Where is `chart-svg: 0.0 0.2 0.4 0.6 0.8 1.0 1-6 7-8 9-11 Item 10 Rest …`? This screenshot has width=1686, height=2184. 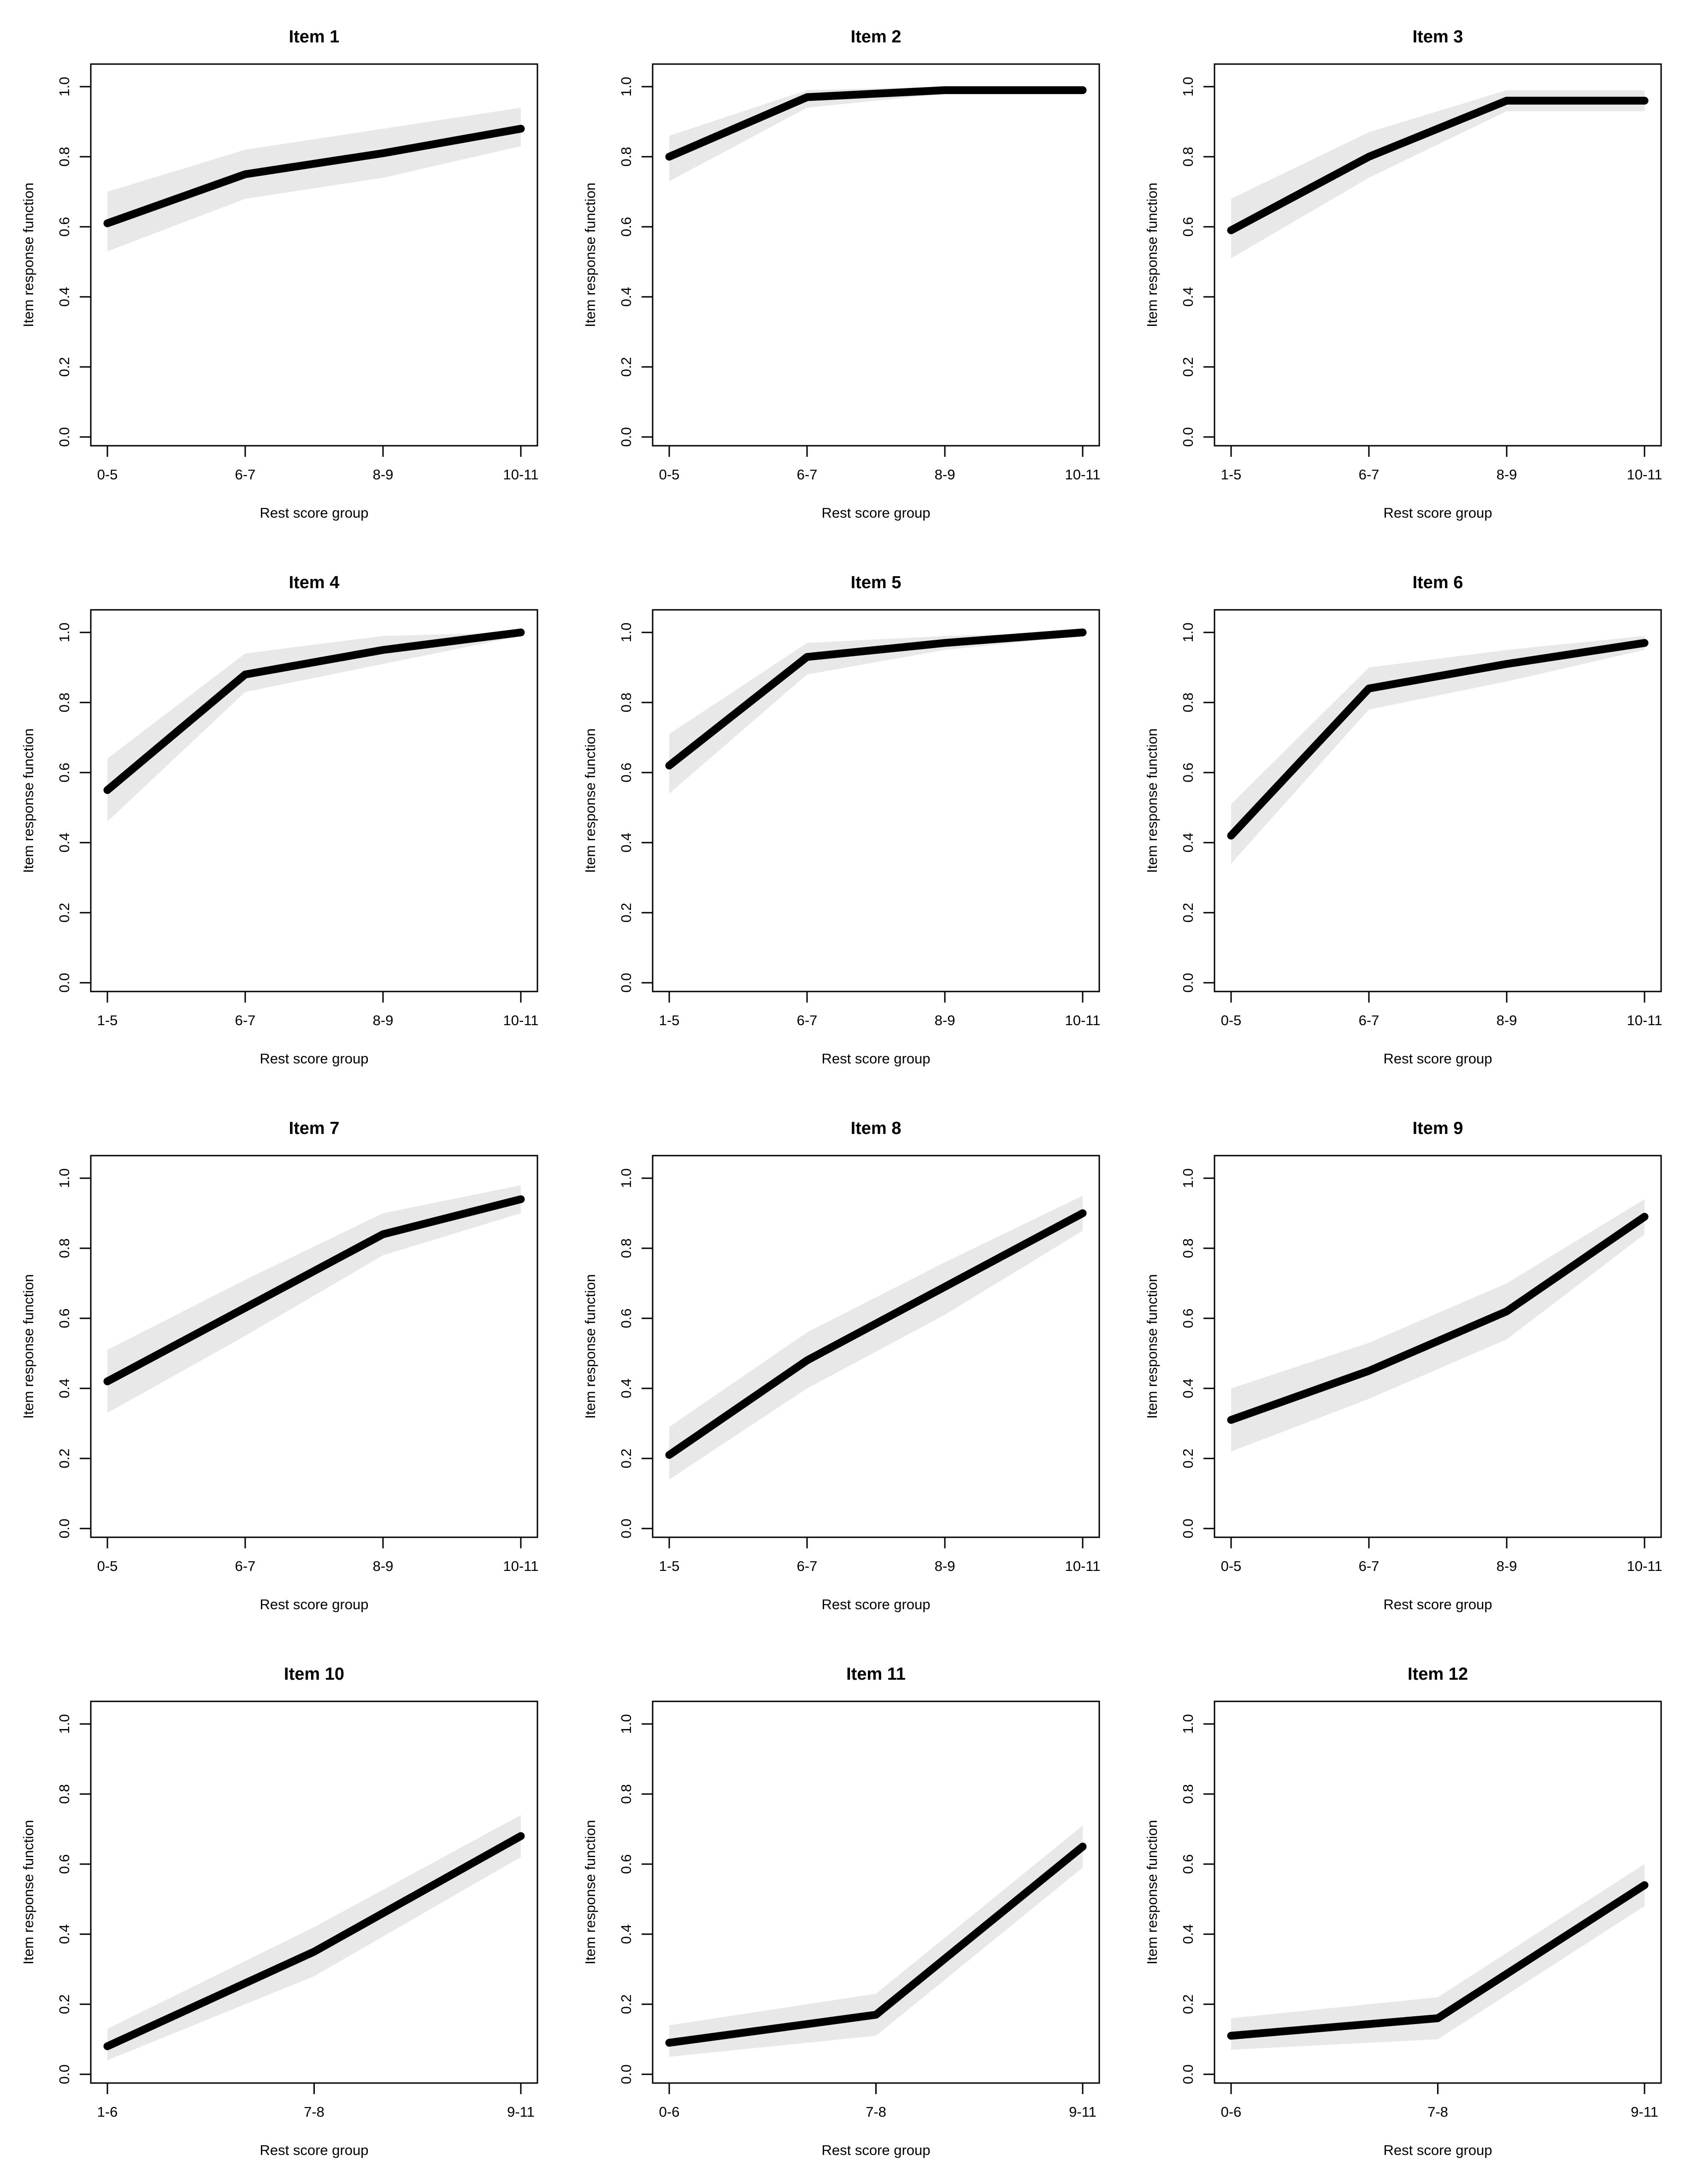
chart-svg: 0.0 0.2 0.4 0.6 0.8 1.0 1-6 7-8 9-11 Item 10 Rest … is located at coordinates (279, 1911).